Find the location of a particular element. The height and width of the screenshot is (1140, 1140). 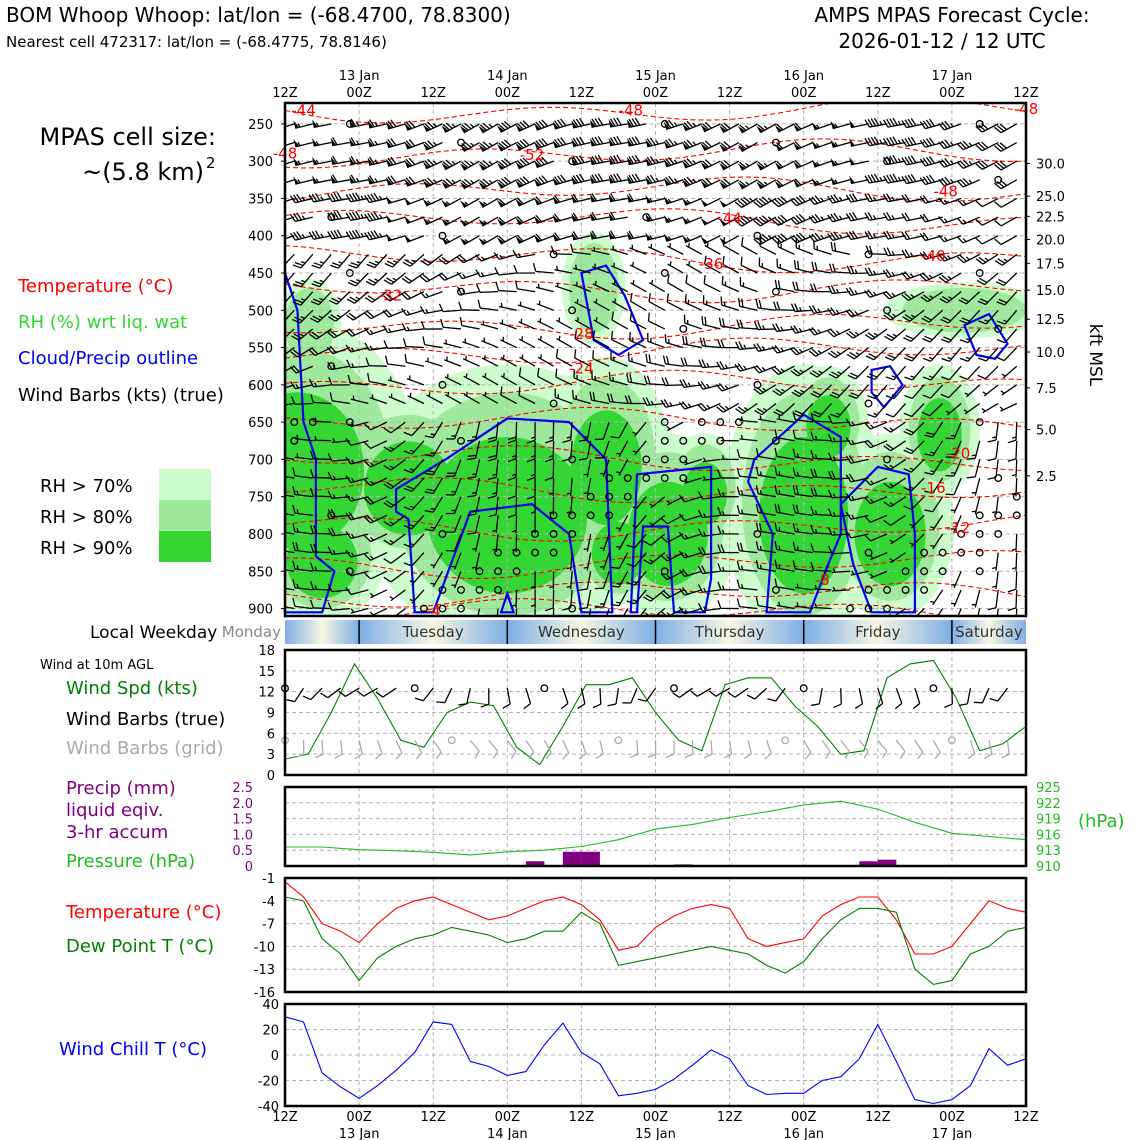

rh80-area is located at coordinates (310, 325).